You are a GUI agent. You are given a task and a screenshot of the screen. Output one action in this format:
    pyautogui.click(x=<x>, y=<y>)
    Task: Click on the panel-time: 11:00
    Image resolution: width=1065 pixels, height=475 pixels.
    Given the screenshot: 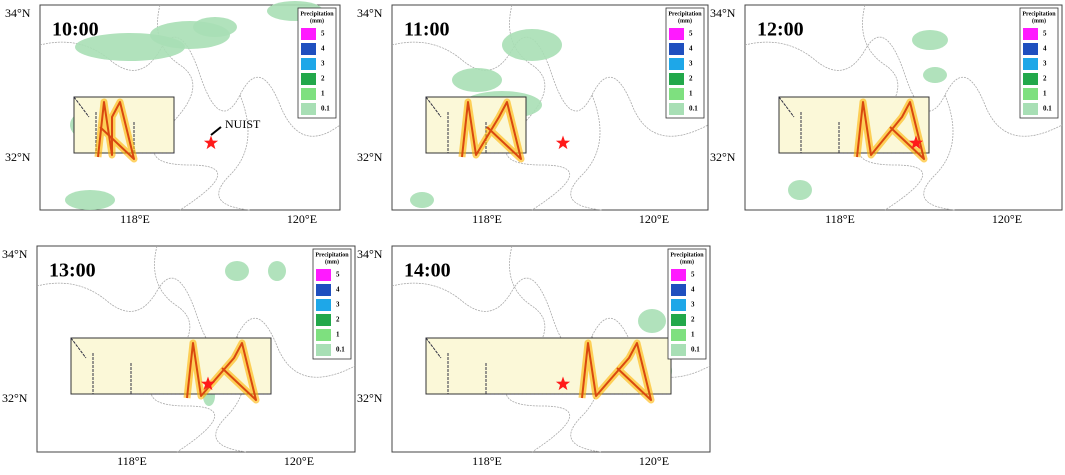 What is the action you would take?
    pyautogui.click(x=427, y=30)
    